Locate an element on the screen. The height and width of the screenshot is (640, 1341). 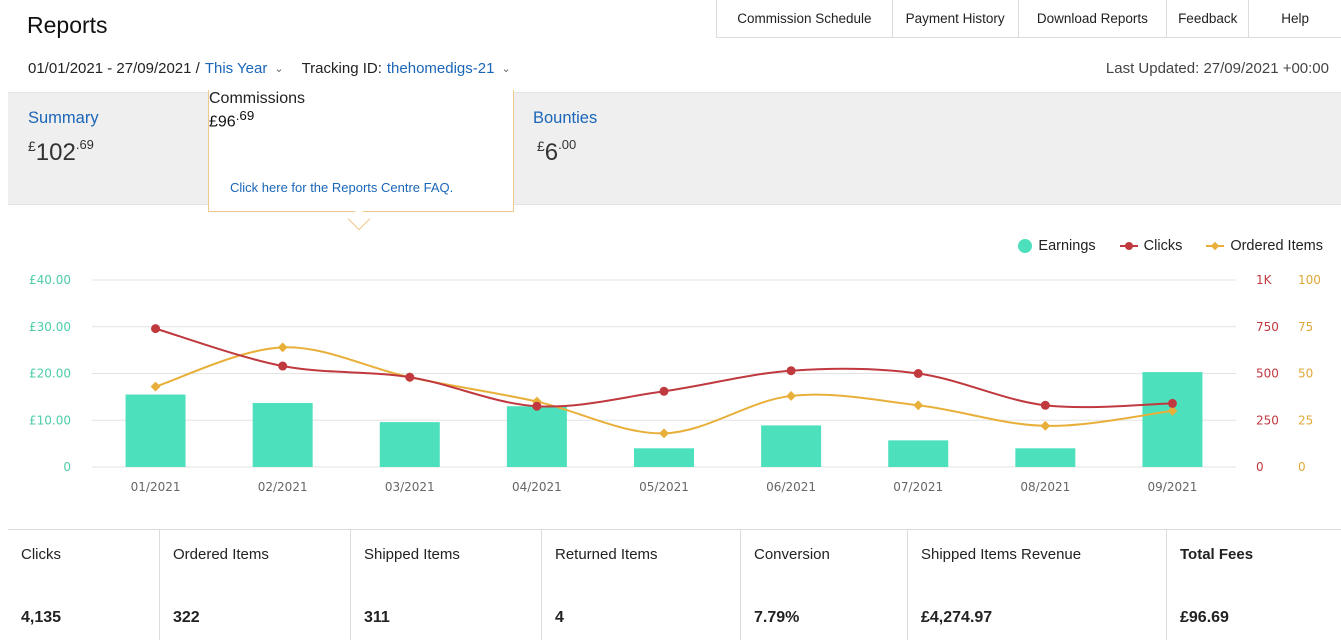
stat-shipped-items: Shipped Items 311 is located at coordinates (446, 585).